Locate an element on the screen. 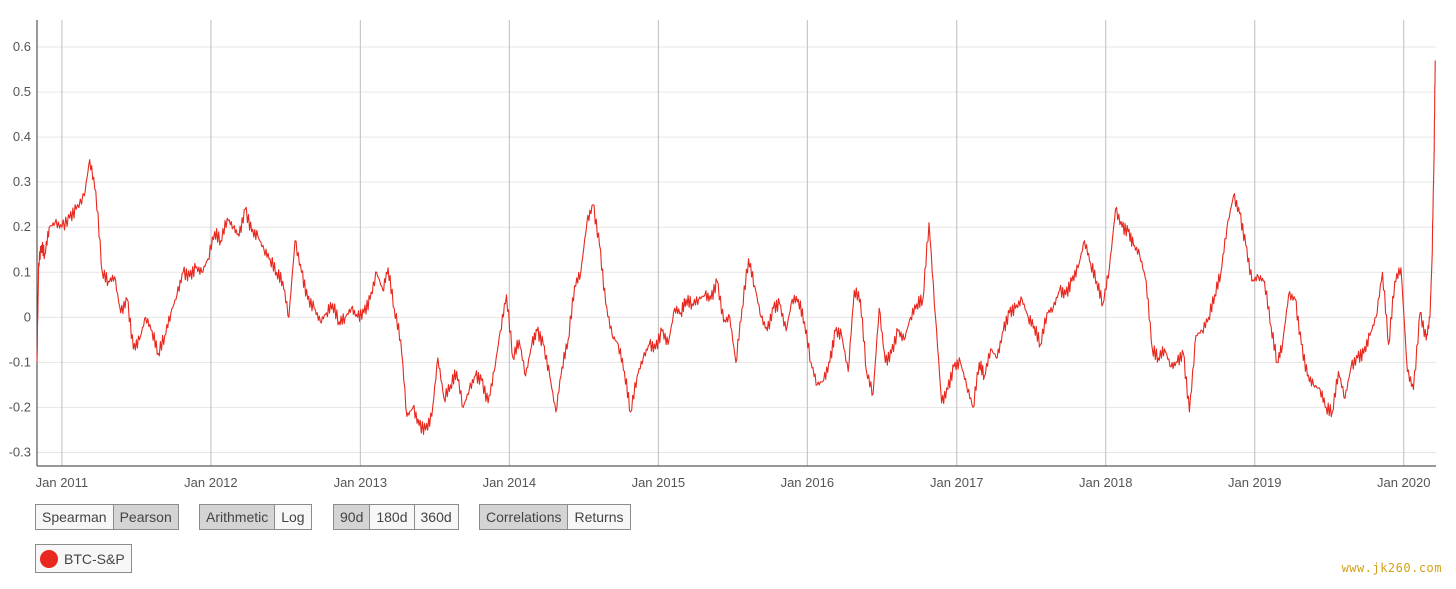 The image size is (1456, 589). view-button-group: Correlations Returns is located at coordinates (555, 517).